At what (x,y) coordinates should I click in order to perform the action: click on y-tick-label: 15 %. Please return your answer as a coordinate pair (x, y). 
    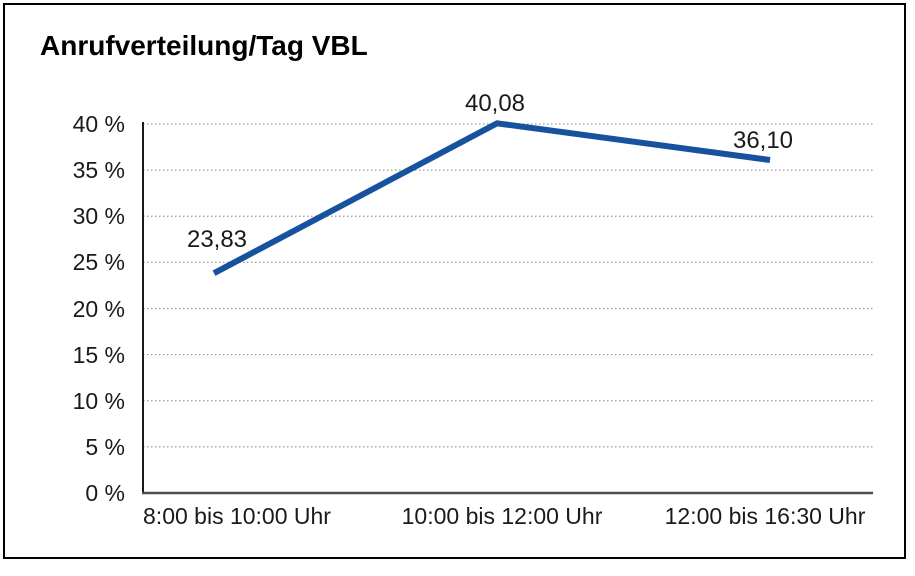
    Looking at the image, I should click on (98, 354).